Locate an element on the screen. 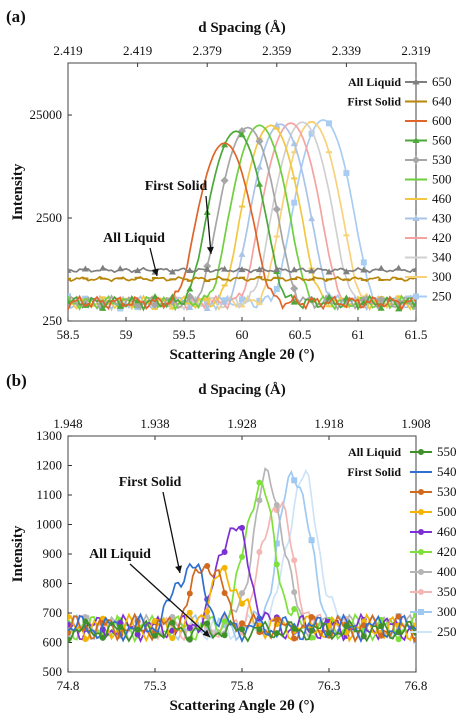 The width and height of the screenshot is (474, 726). x-tick-label: 76.3 is located at coordinates (329, 685).